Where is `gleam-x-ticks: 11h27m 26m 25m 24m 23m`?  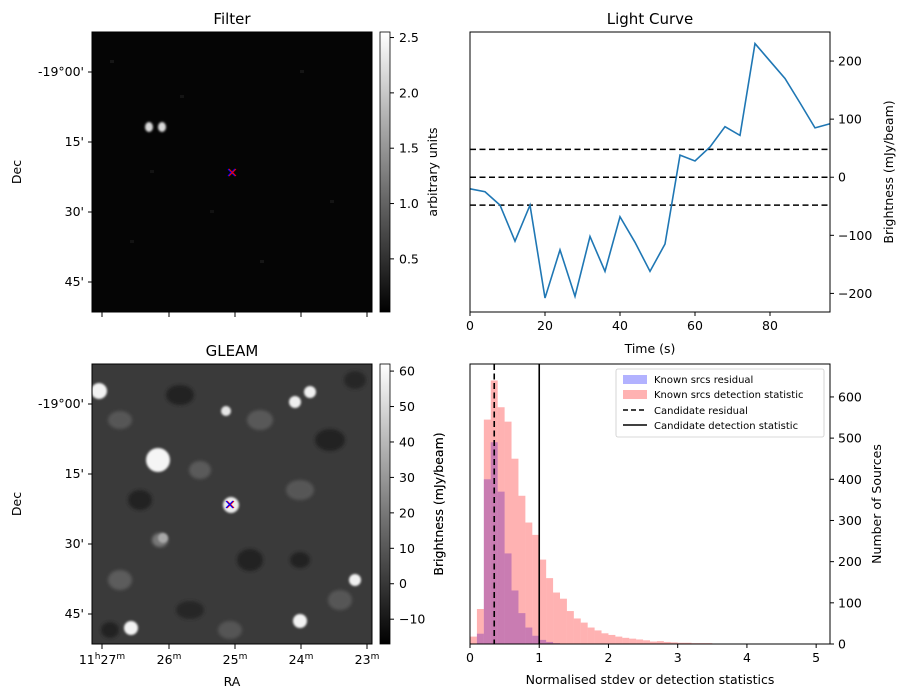 gleam-x-ticks: 11h27m 26m 25m 24m 23m is located at coordinates (229, 655).